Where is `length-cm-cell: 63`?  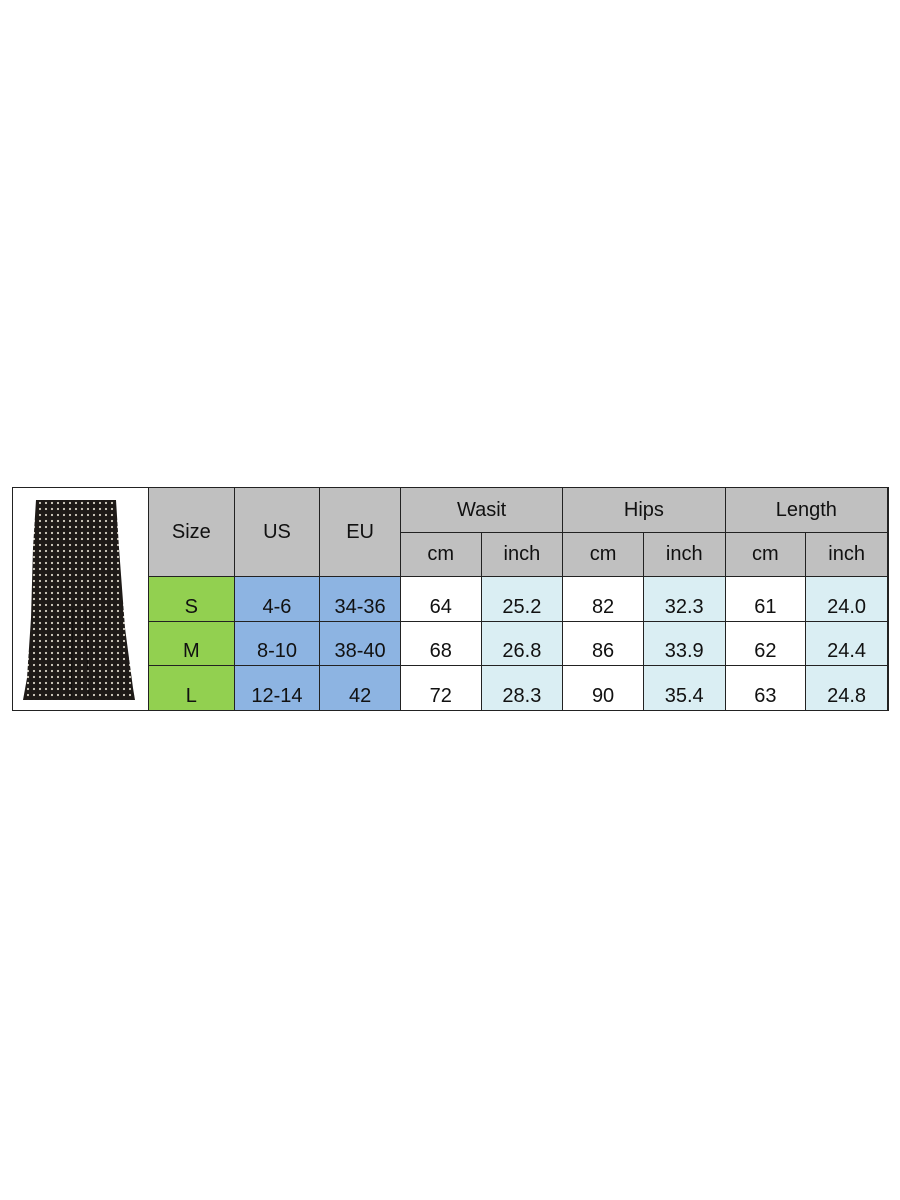
length-cm-cell: 63 is located at coordinates (765, 688).